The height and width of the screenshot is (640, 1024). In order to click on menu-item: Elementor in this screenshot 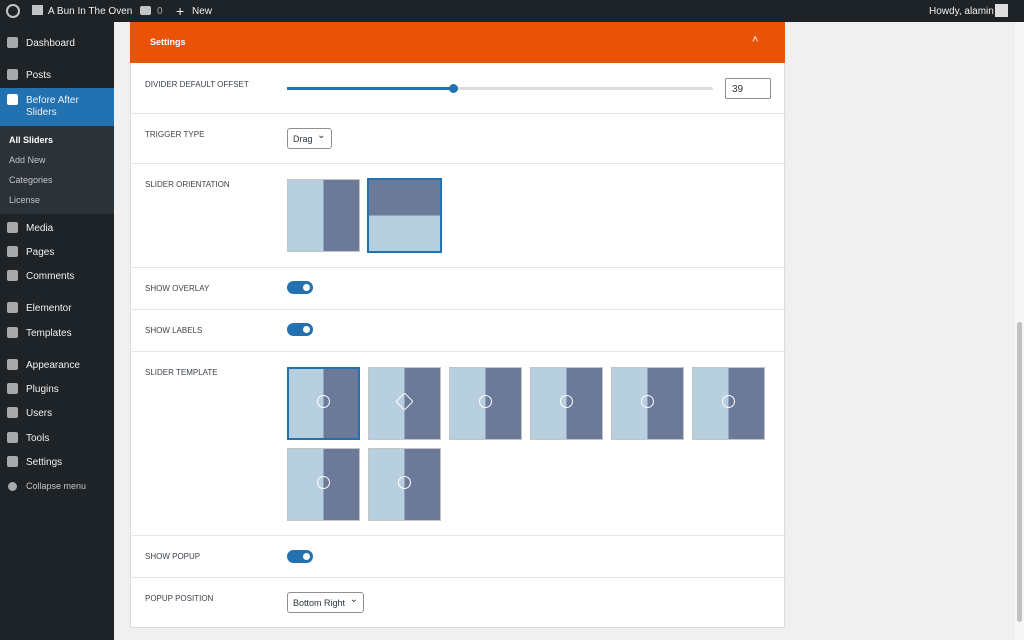, I will do `click(49, 308)`.